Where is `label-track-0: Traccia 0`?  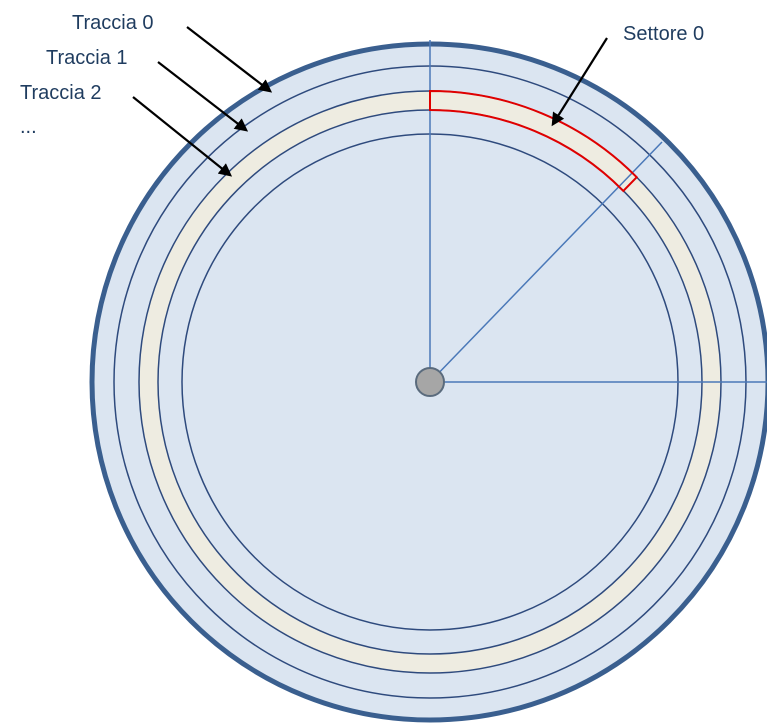
label-track-0: Traccia 0 is located at coordinates (113, 23).